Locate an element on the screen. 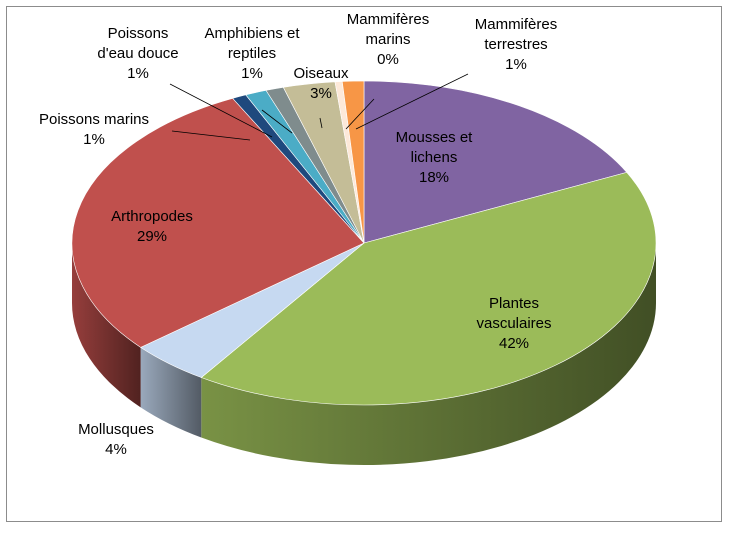  slice-name-label: Poissons marins is located at coordinates (94, 119).